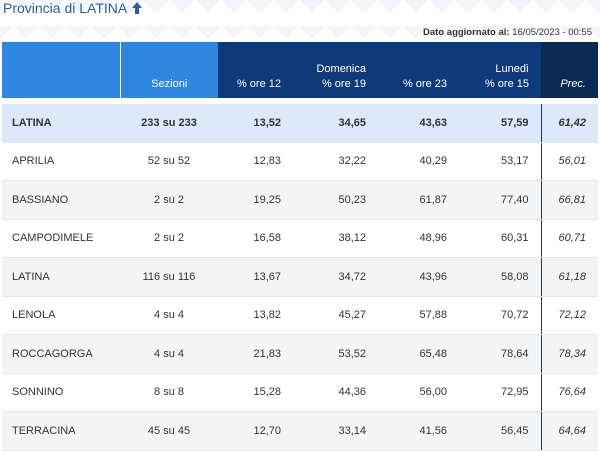  Describe the element at coordinates (341, 69) in the screenshot. I see `header-group-domenica: Domenica` at that location.